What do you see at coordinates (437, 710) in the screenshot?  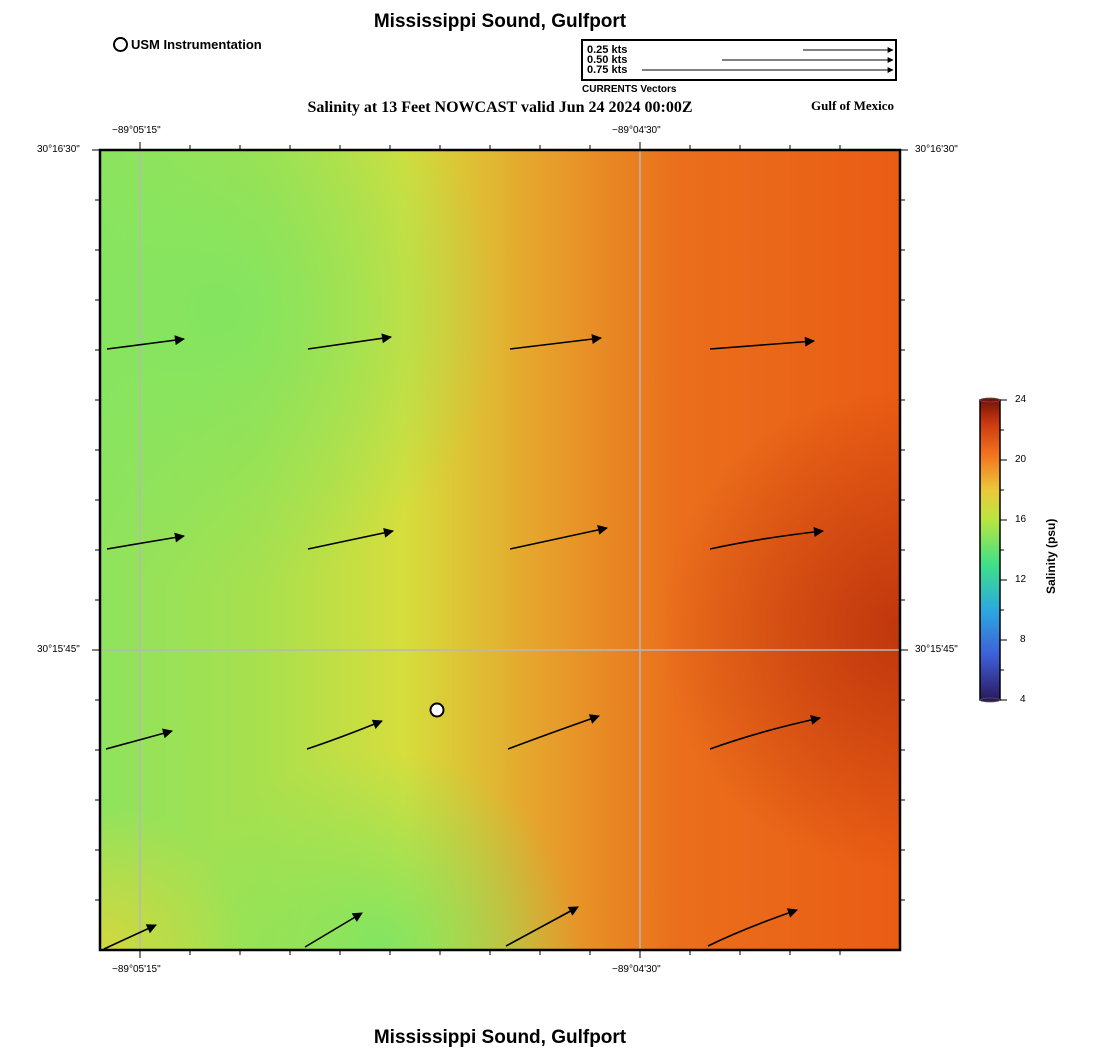 I see `station-marker` at bounding box center [437, 710].